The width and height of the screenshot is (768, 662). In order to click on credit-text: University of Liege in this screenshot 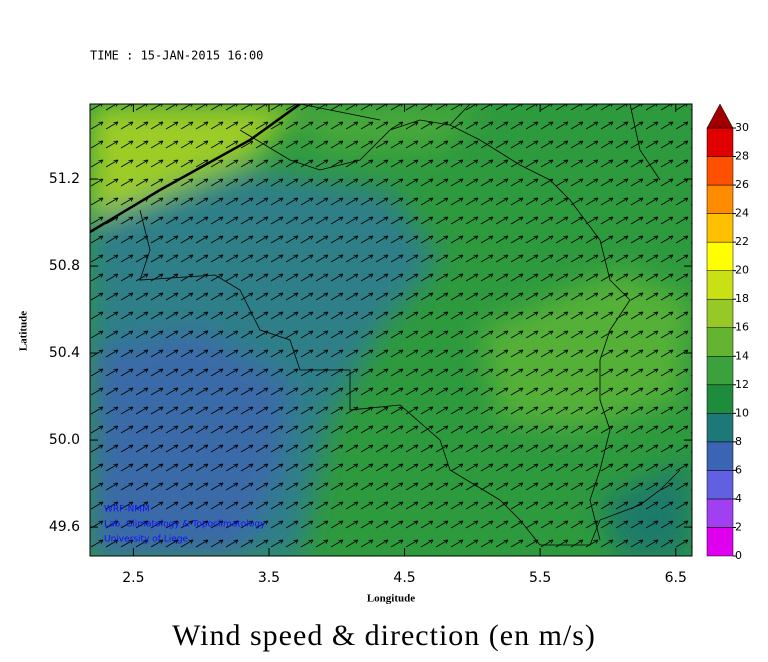, I will do `click(146, 540)`.